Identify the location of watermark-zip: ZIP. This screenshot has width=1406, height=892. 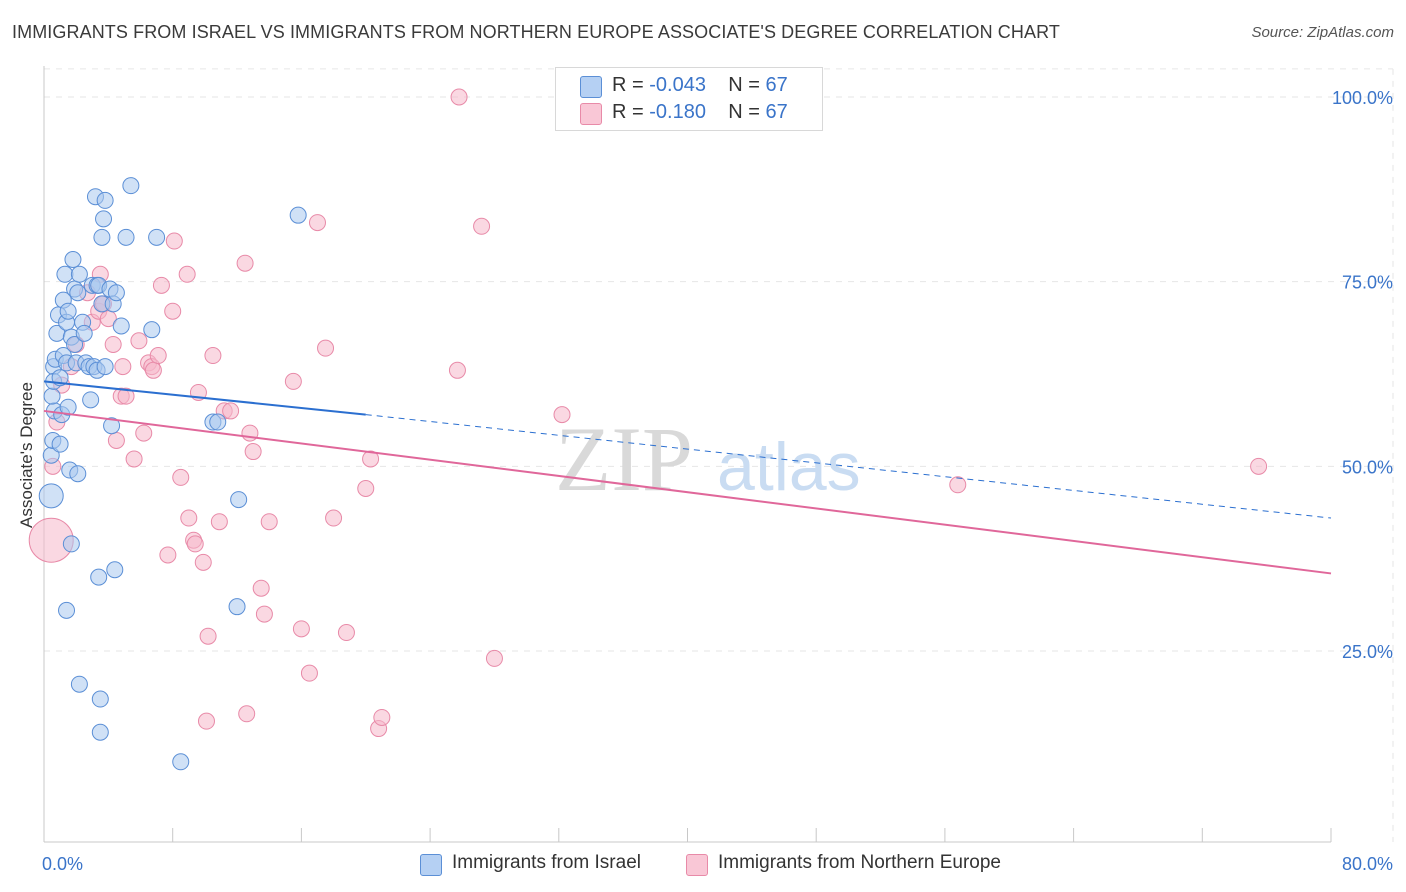
(624, 459).